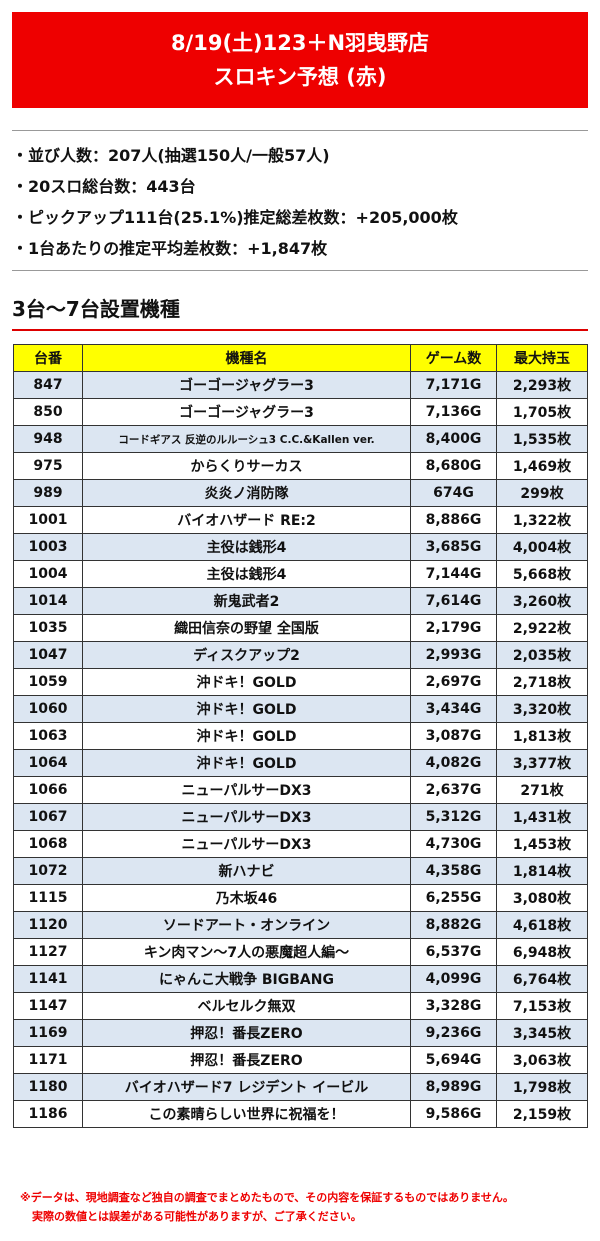 The height and width of the screenshot is (1241, 600). Describe the element at coordinates (300, 628) in the screenshot. I see `table-row: 1035 織田信奈の野望 全国版 2,179G 2,922枚` at that location.